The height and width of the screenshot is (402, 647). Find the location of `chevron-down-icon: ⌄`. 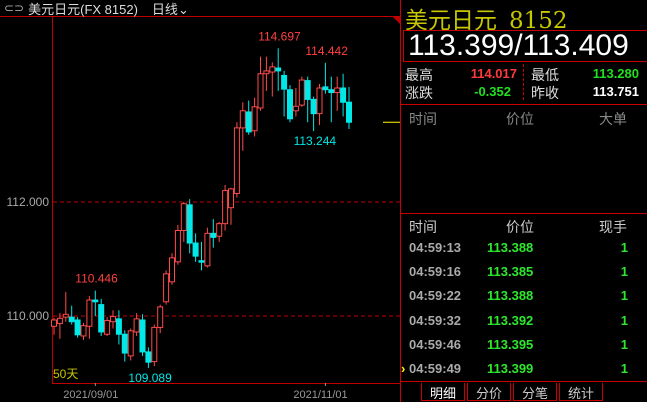

chevron-down-icon: ⌄ is located at coordinates (183, 9).